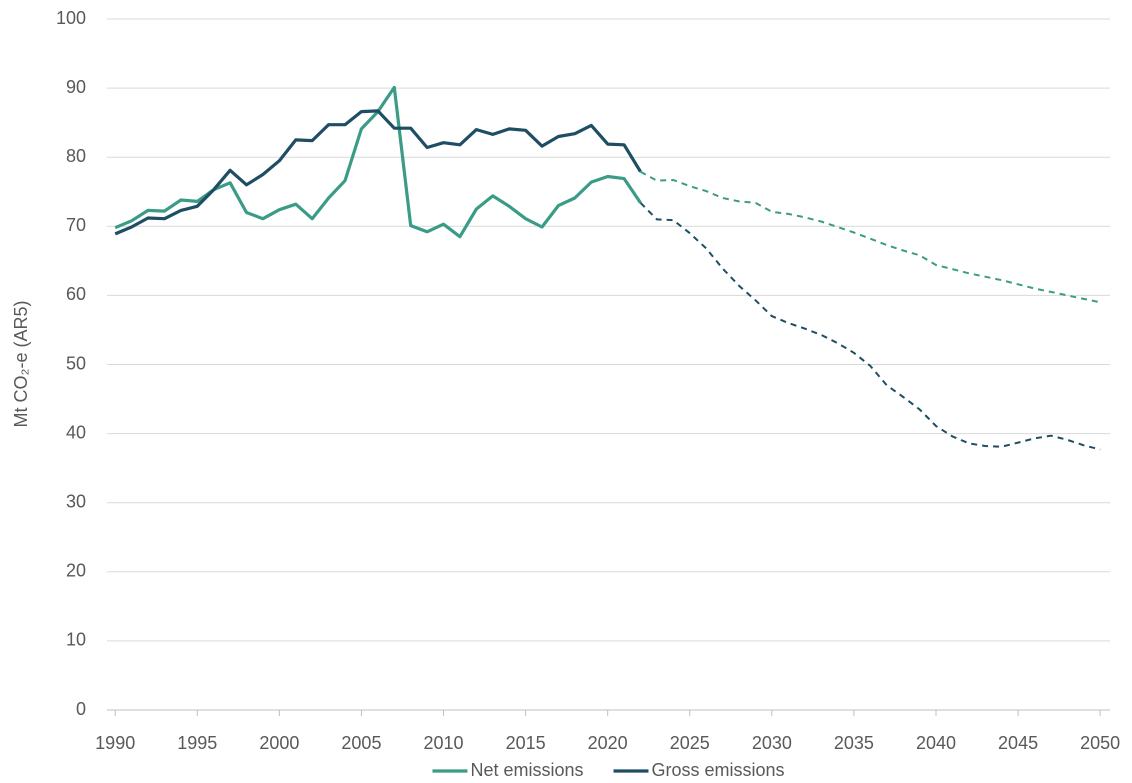  What do you see at coordinates (76, 363) in the screenshot?
I see `y-tick-label: 50` at bounding box center [76, 363].